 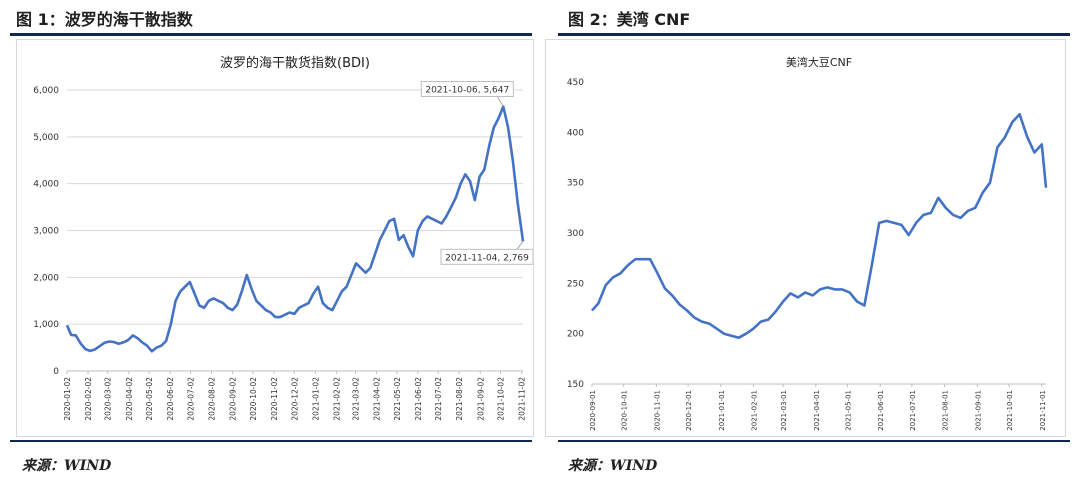 What do you see at coordinates (755, 410) in the screenshot?
I see `cnf-x-tick-label: 2021-02-01` at bounding box center [755, 410].